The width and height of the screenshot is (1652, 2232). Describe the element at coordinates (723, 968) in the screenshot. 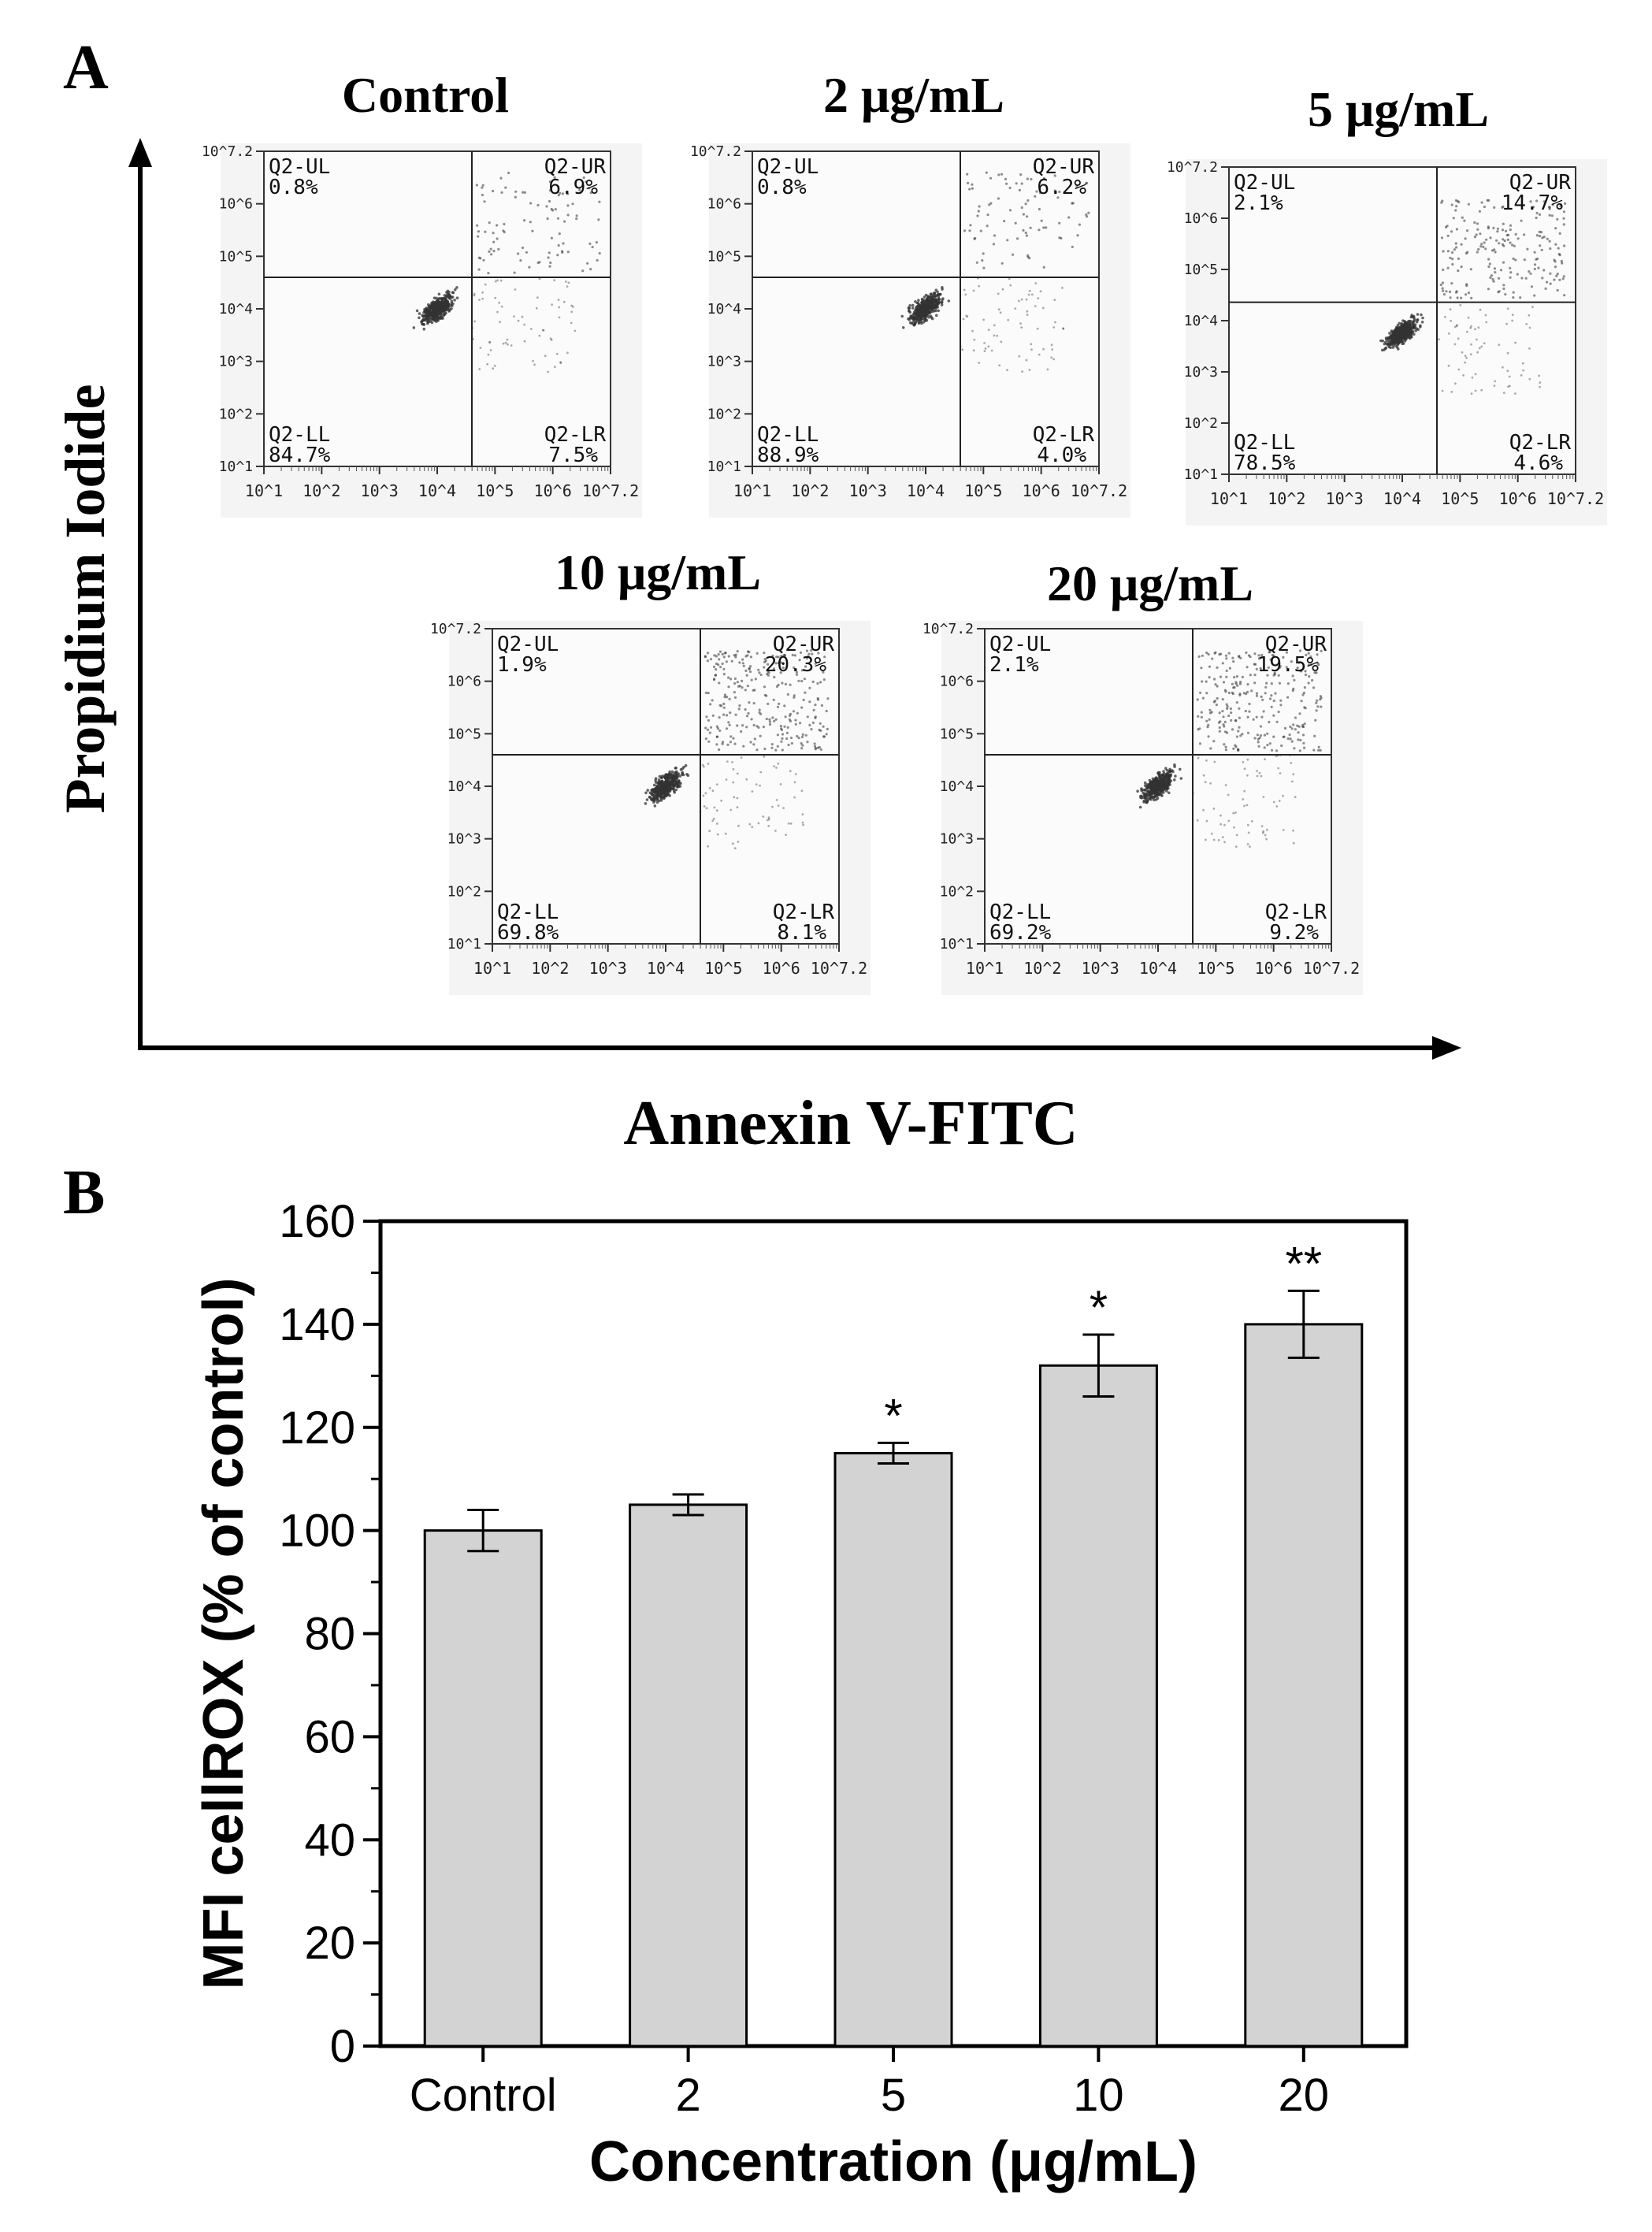

I see `x-tick-label: 10^5` at that location.